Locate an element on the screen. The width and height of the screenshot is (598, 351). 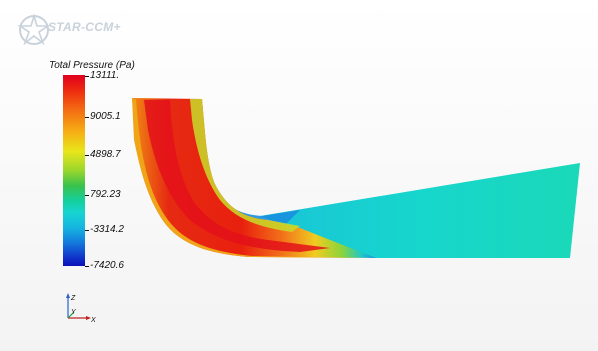
legend-tick-label: 13111. is located at coordinates (105, 75).